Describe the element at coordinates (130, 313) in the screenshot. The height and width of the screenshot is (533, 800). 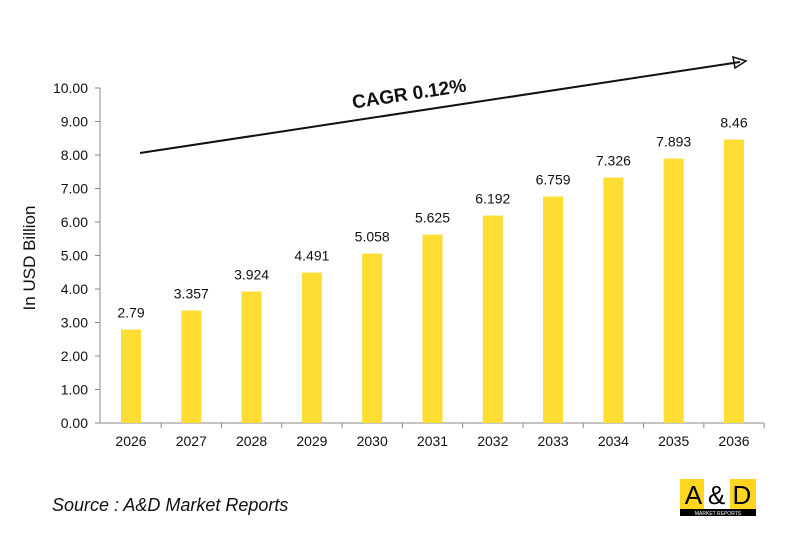
I see `data-label: 2.79` at that location.